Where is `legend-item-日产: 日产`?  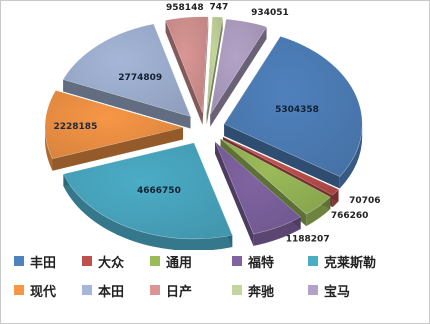 legend-item-日产: 日产 is located at coordinates (191, 290).